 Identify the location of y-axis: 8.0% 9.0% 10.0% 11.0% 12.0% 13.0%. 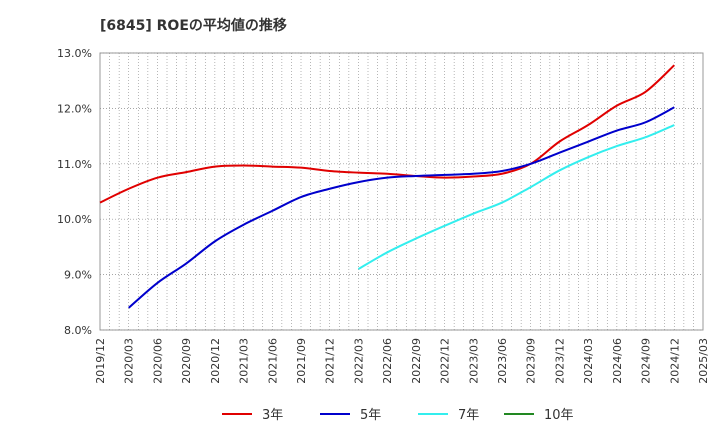
(74, 192).